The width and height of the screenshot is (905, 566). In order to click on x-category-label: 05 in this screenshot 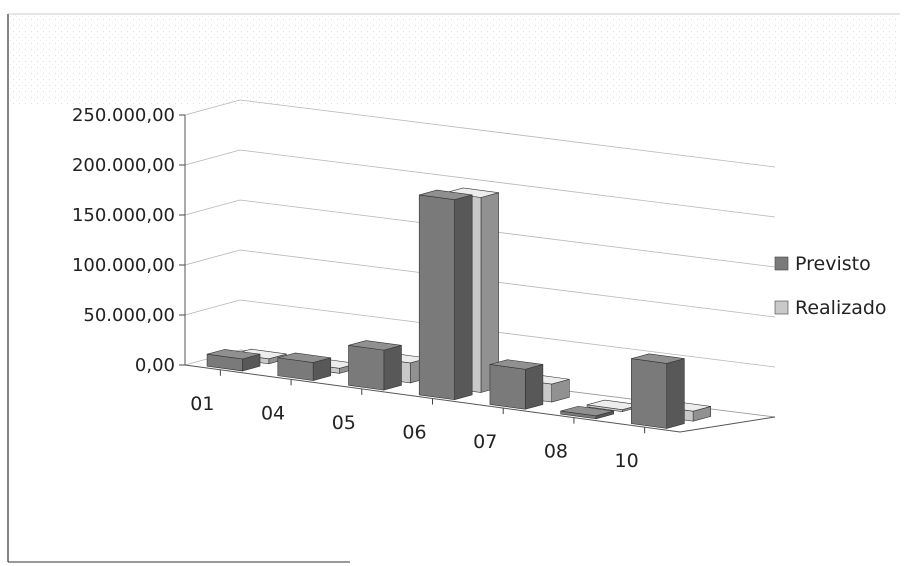, I will do `click(344, 423)`.